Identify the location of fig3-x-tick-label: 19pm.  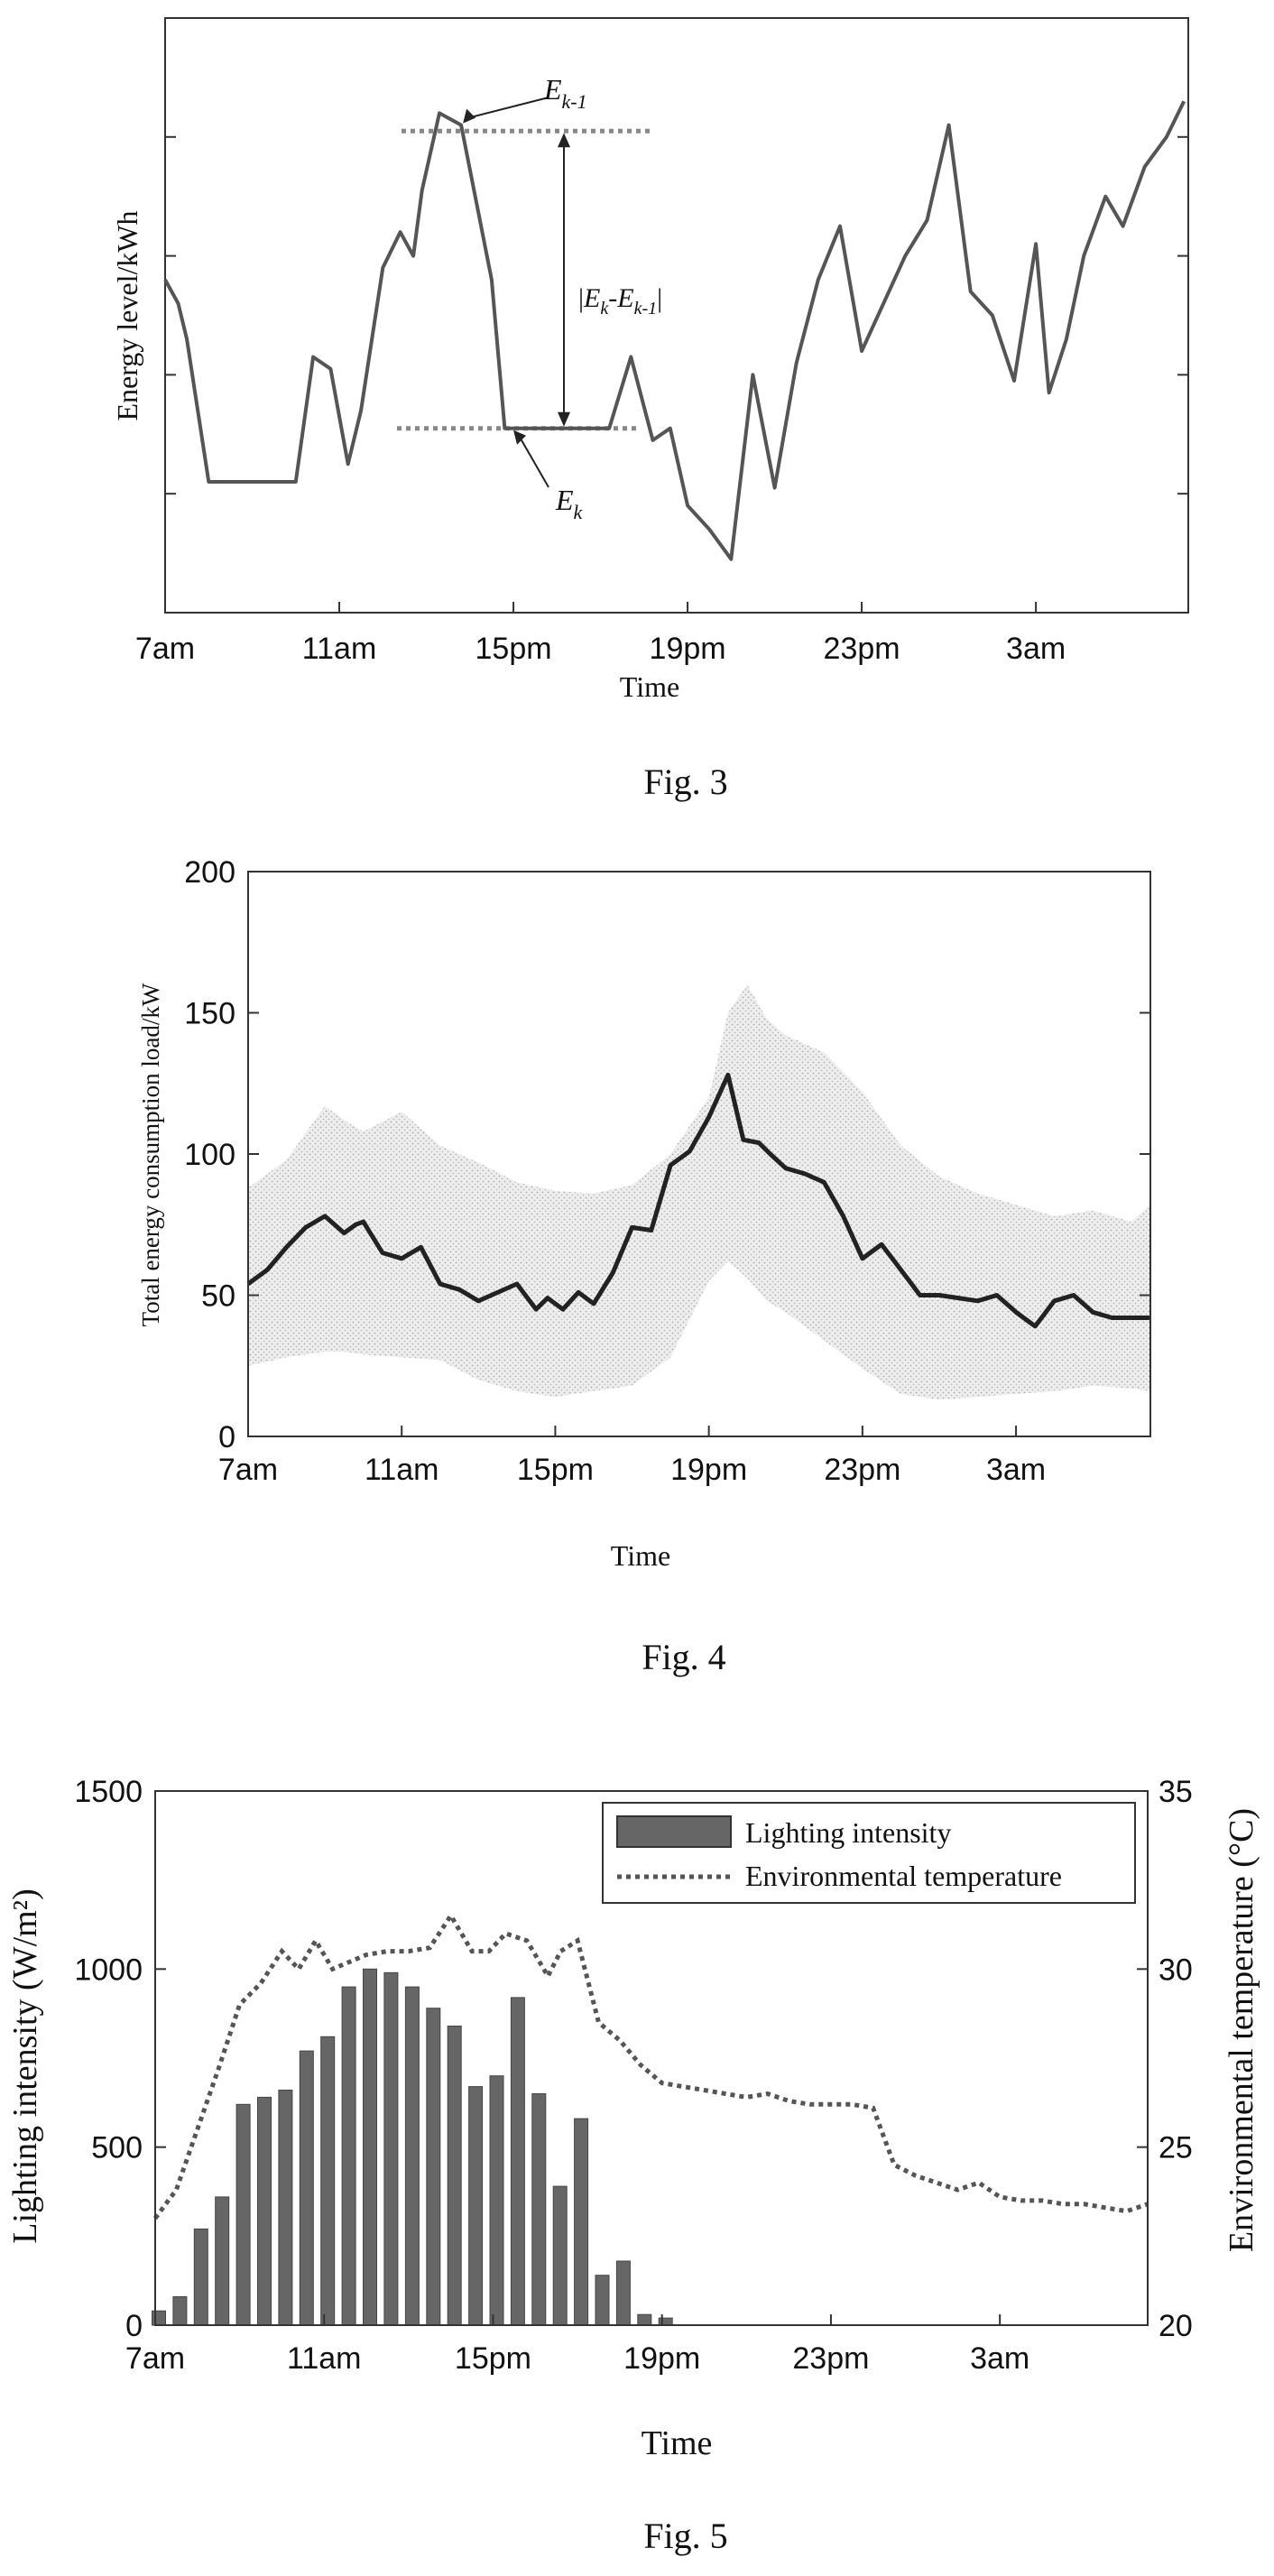
(688, 649).